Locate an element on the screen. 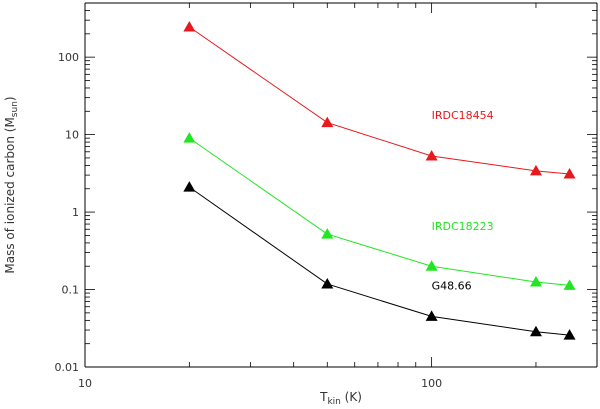  series-labels: IRDC18454 IRDC18223 G48.66 is located at coordinates (463, 201).